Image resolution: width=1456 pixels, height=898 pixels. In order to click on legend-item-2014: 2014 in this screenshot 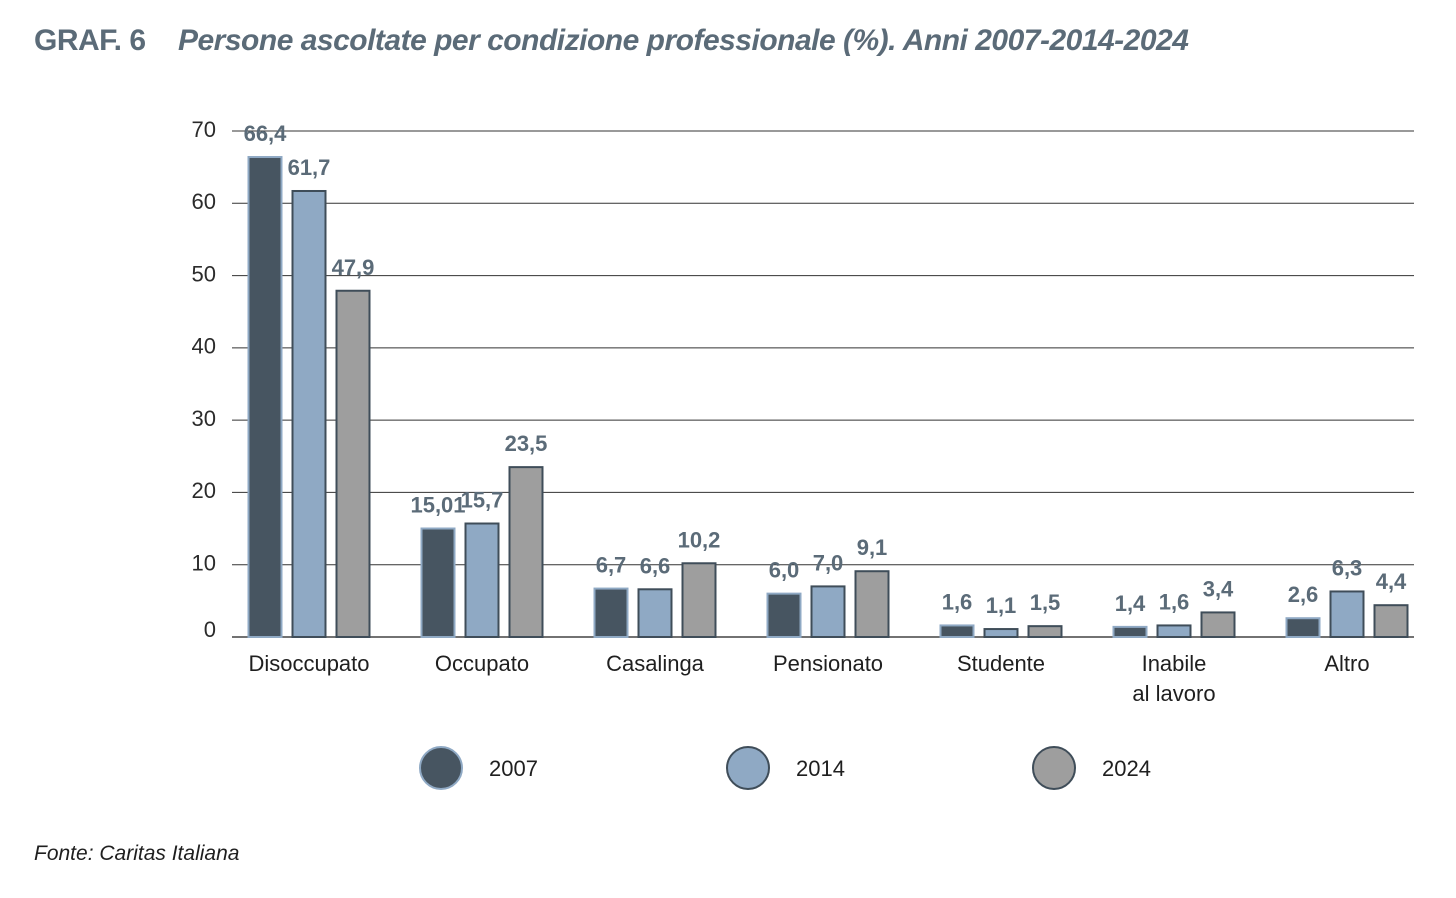, I will do `click(785, 768)`.